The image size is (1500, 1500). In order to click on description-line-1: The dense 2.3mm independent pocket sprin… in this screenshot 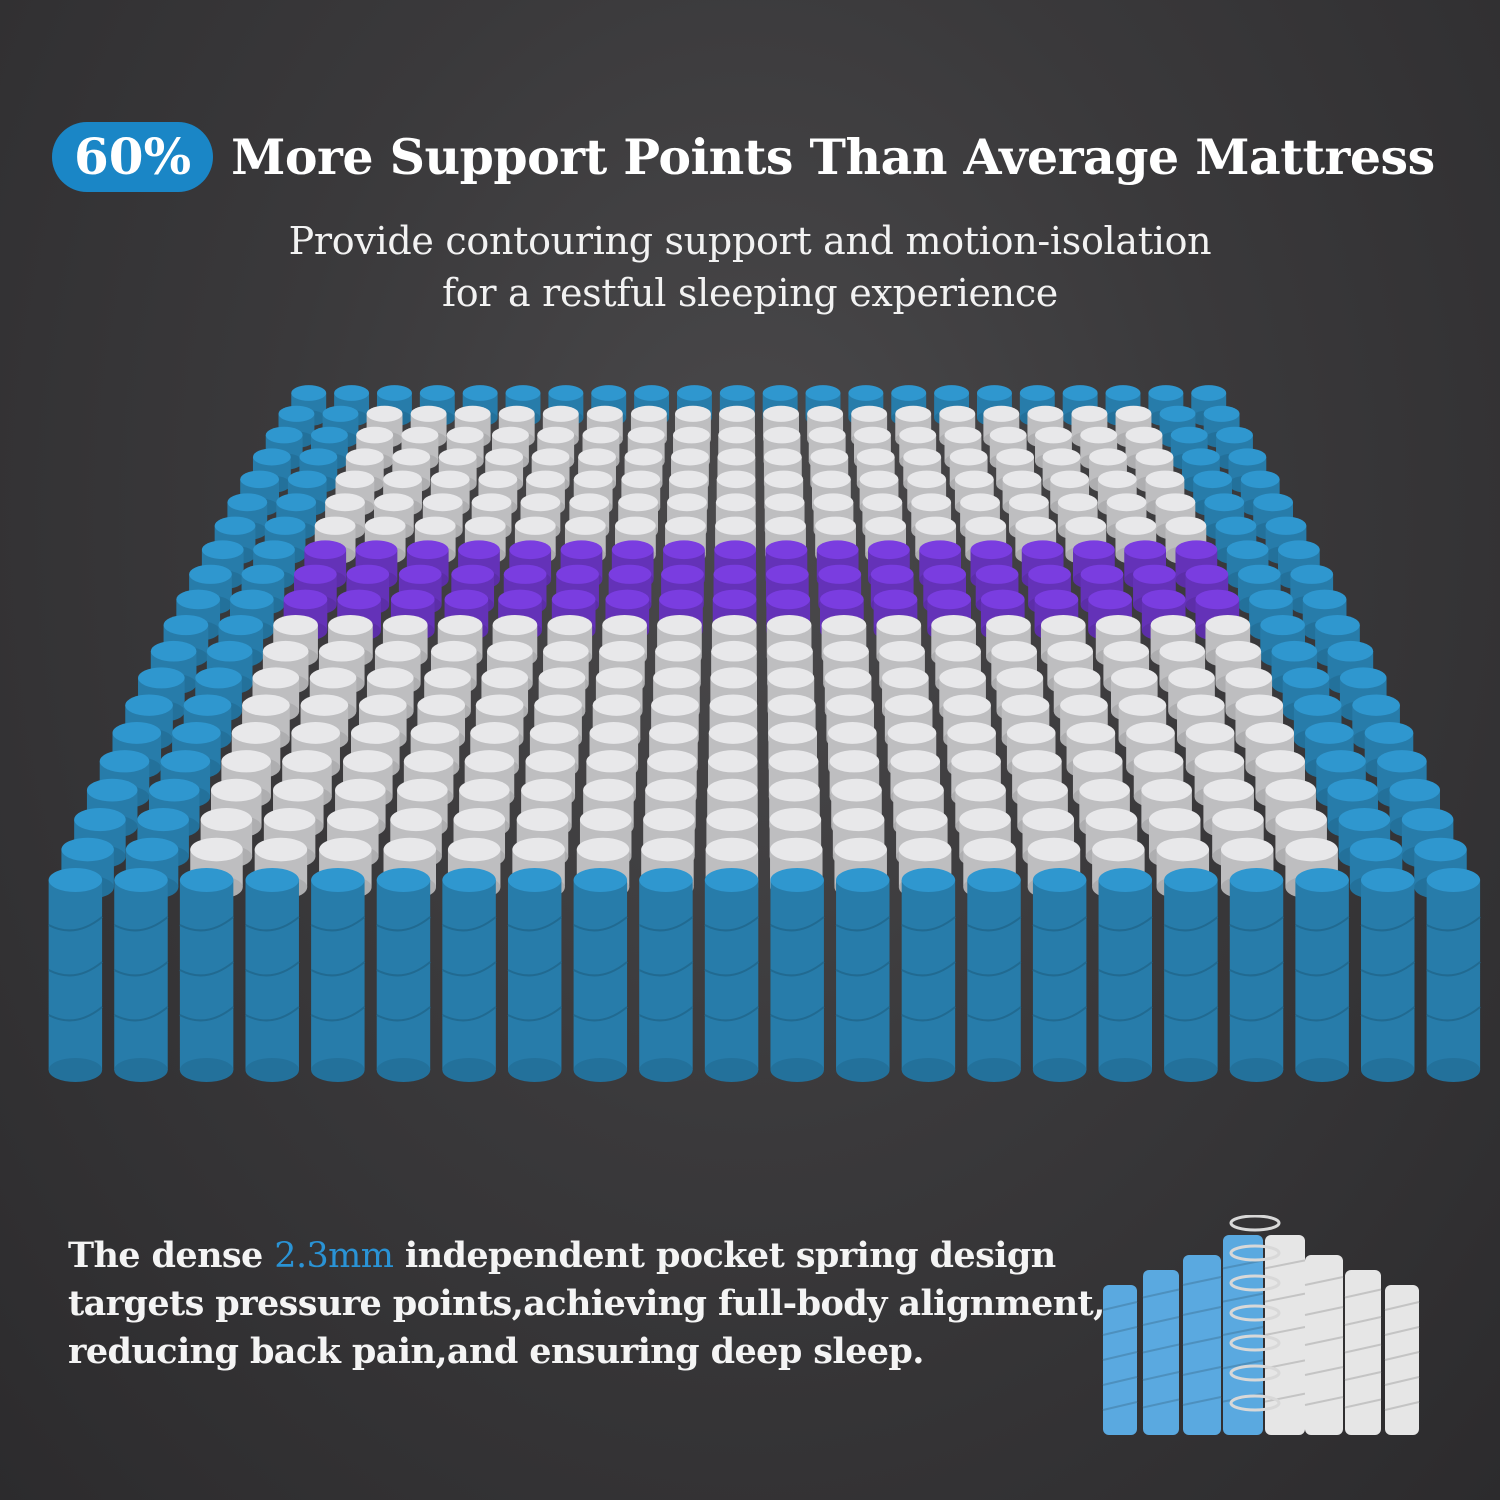, I will do `click(562, 1255)`.